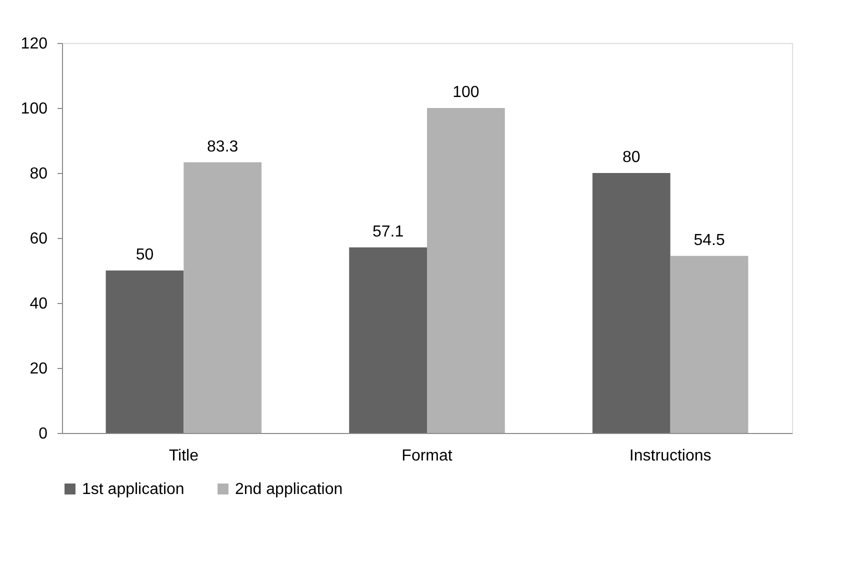 Image resolution: width=855 pixels, height=576 pixels. I want to click on y-tick-label: 80, so click(39, 174).